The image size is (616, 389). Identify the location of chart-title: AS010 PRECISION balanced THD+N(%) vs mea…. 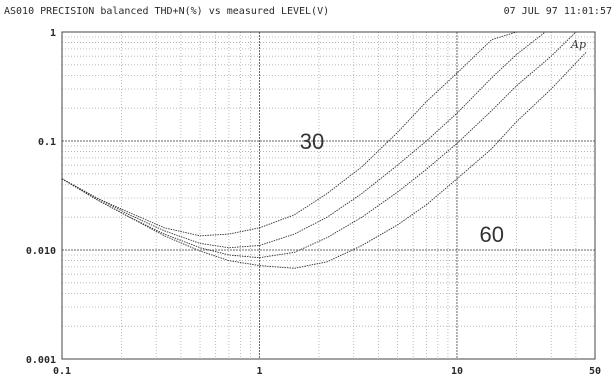
(166, 11).